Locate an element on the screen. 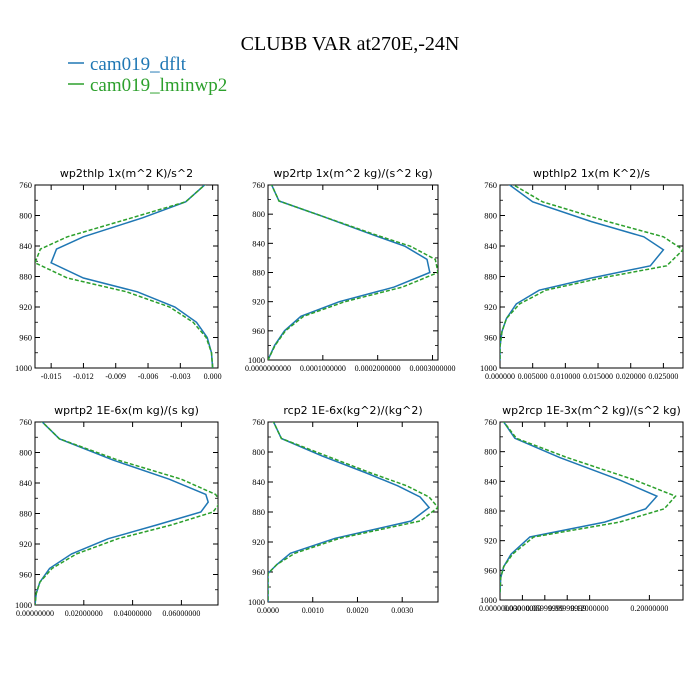 The width and height of the screenshot is (700, 700). x-tick-label: 0.08999999 is located at coordinates (567, 608).